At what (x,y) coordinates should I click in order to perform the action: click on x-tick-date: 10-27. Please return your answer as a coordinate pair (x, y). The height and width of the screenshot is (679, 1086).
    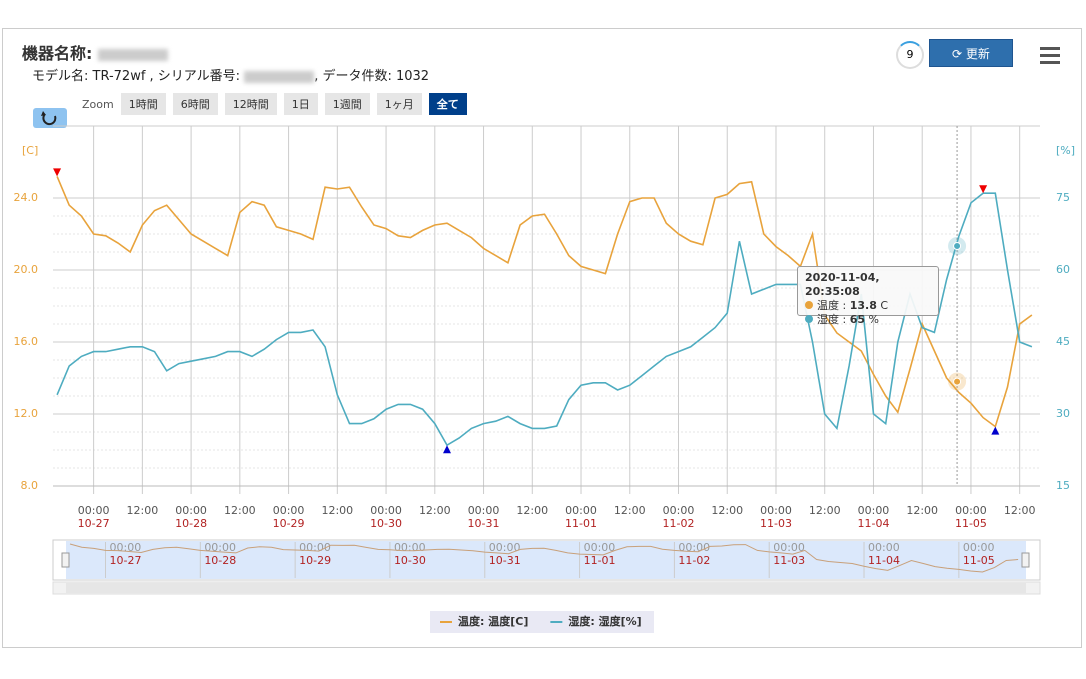
    Looking at the image, I should click on (94, 523).